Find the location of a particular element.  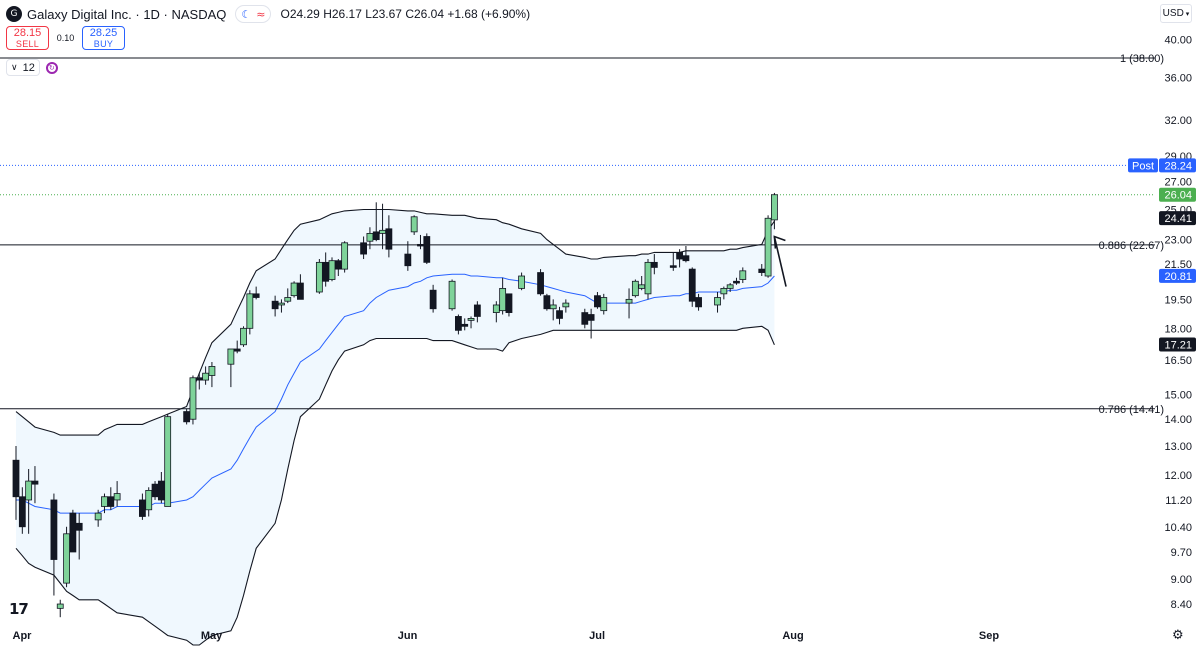

y-tick-label: 8.40 is located at coordinates (1181, 605).